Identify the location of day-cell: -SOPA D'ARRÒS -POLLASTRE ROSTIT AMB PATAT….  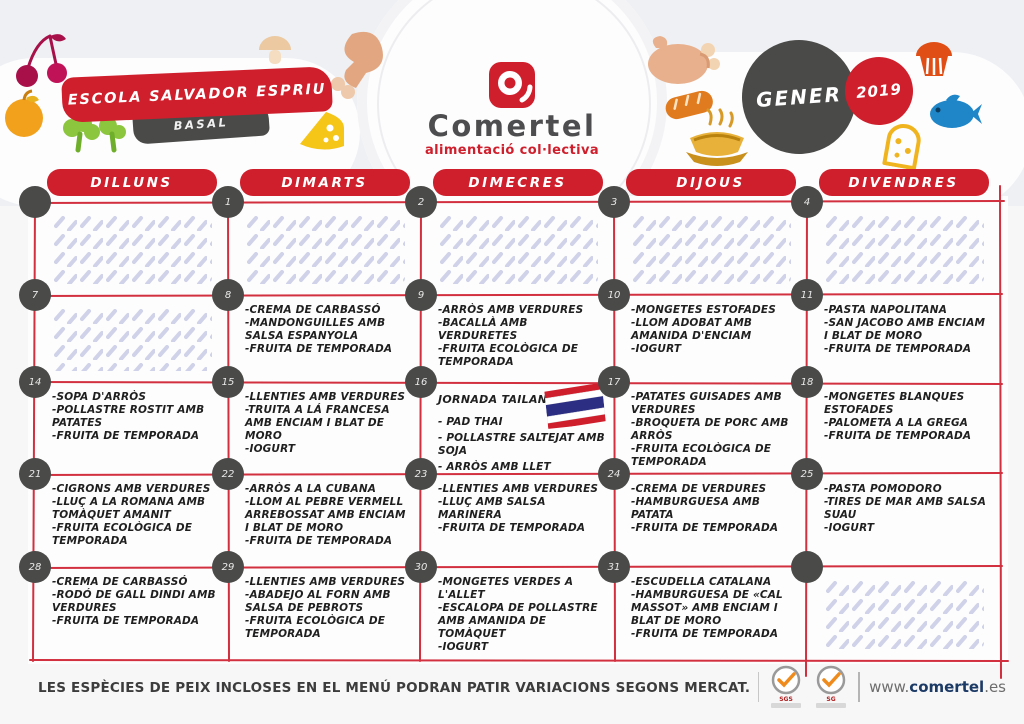
(131, 428).